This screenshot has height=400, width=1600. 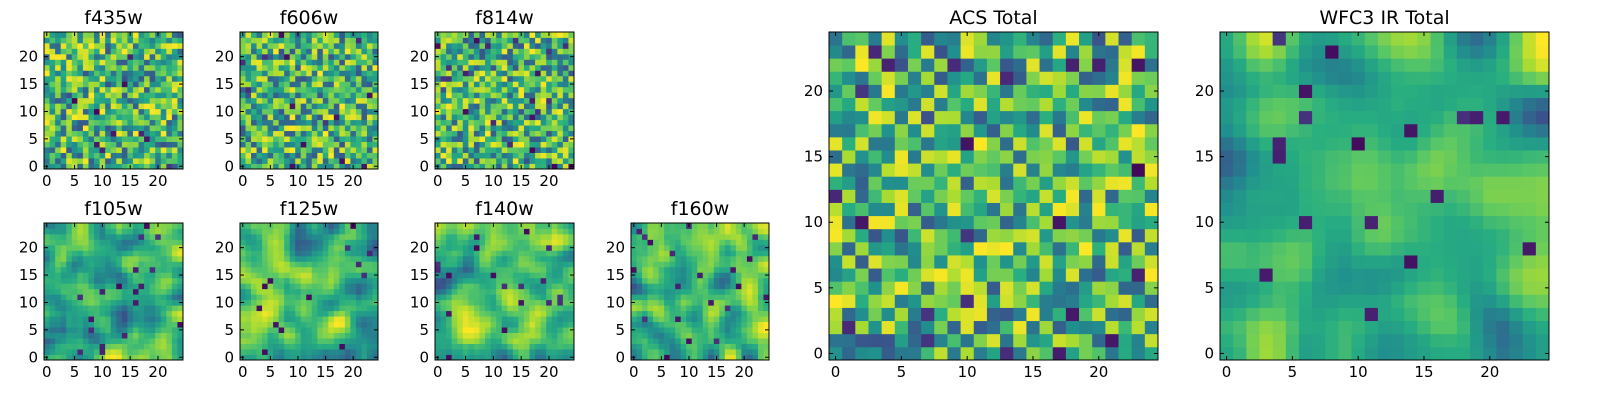 What do you see at coordinates (424, 166) in the screenshot?
I see `y-tick-label: 0` at bounding box center [424, 166].